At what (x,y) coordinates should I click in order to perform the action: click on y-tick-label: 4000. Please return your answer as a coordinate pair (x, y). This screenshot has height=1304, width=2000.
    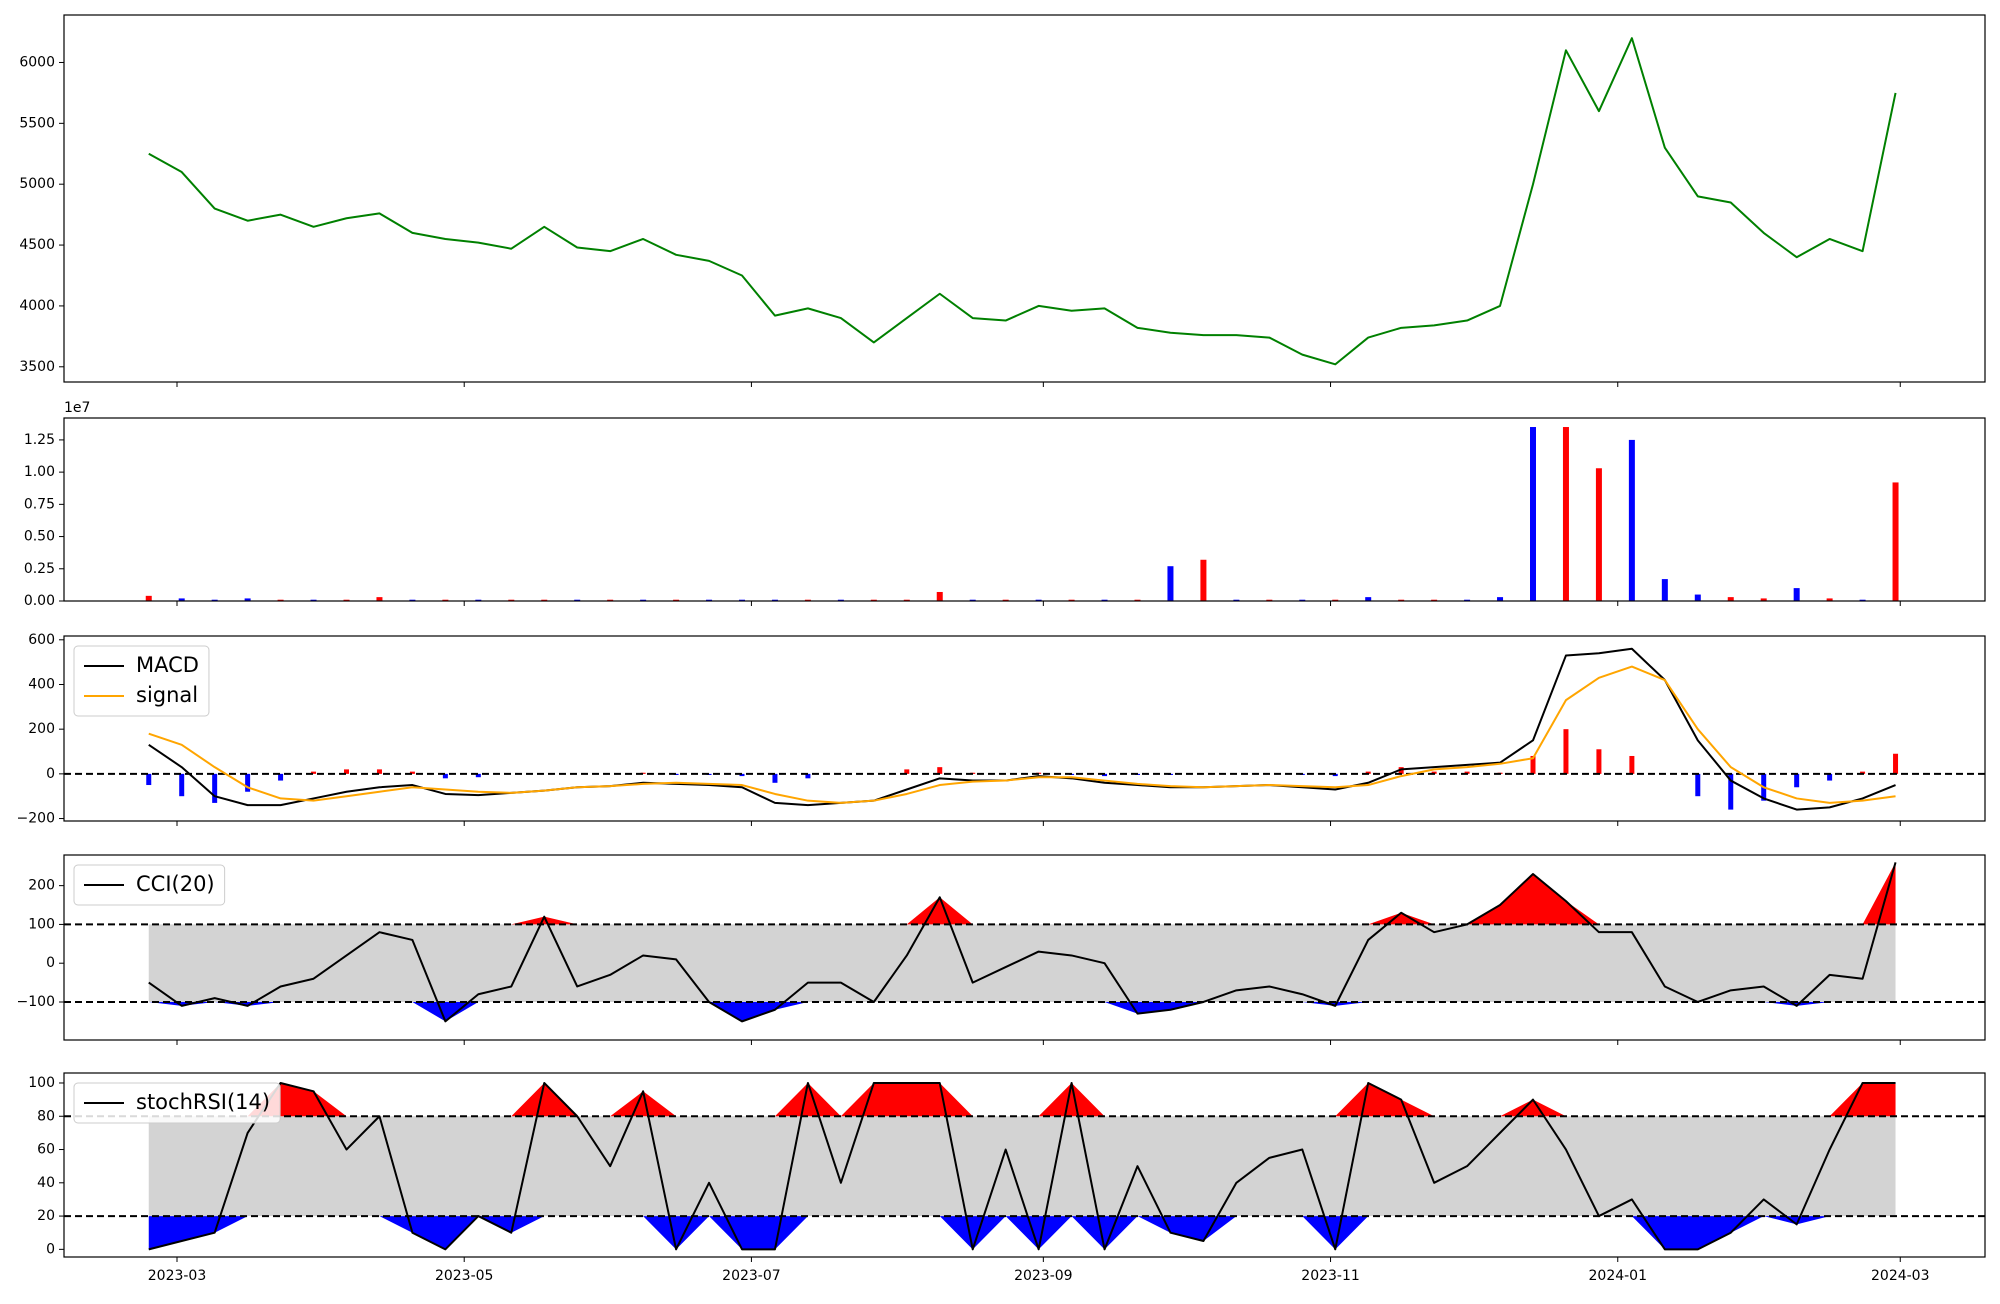
    Looking at the image, I should click on (37, 306).